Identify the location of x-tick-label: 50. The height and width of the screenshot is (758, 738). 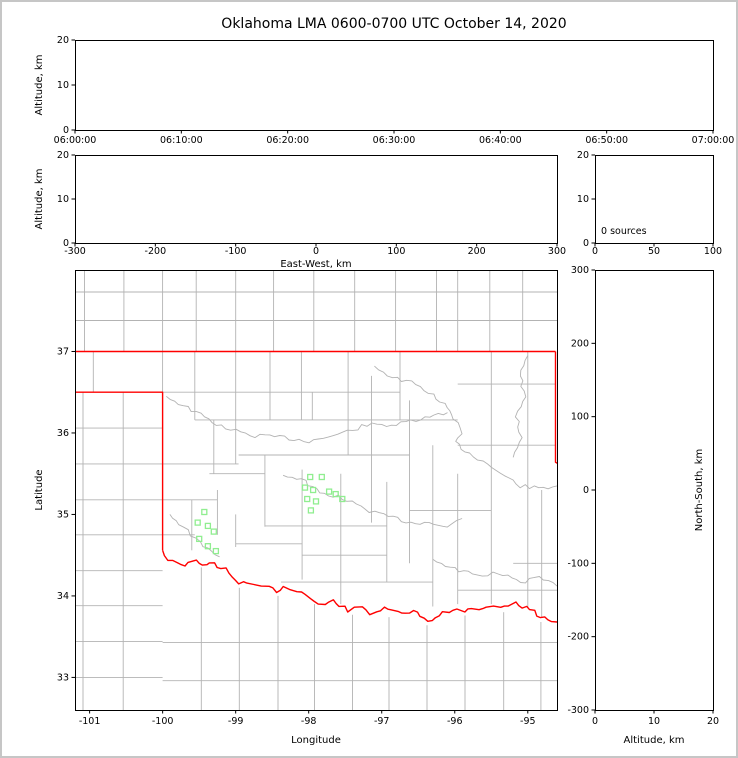
(654, 251).